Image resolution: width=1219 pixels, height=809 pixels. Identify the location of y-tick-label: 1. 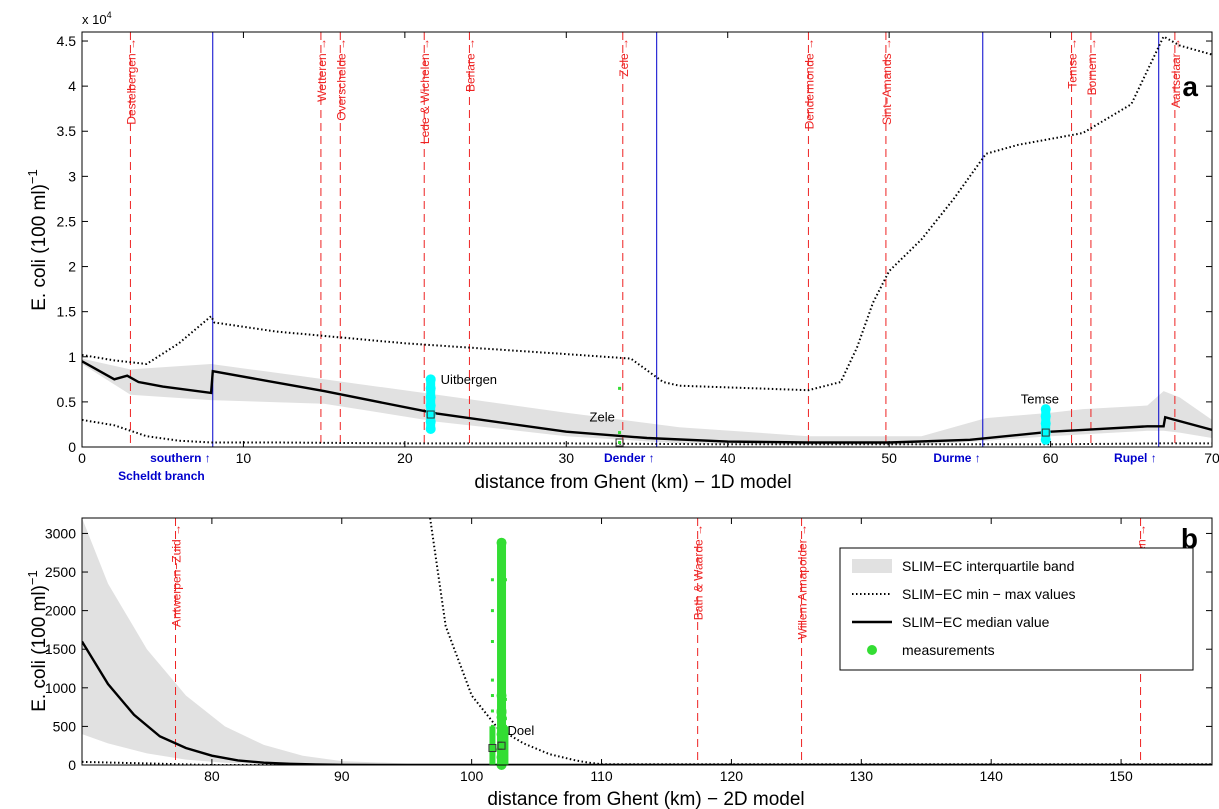
(72, 357).